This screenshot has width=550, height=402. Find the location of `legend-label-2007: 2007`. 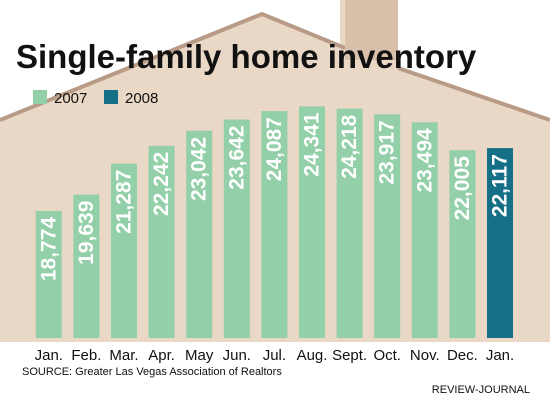

legend-label-2007: 2007 is located at coordinates (70, 98).